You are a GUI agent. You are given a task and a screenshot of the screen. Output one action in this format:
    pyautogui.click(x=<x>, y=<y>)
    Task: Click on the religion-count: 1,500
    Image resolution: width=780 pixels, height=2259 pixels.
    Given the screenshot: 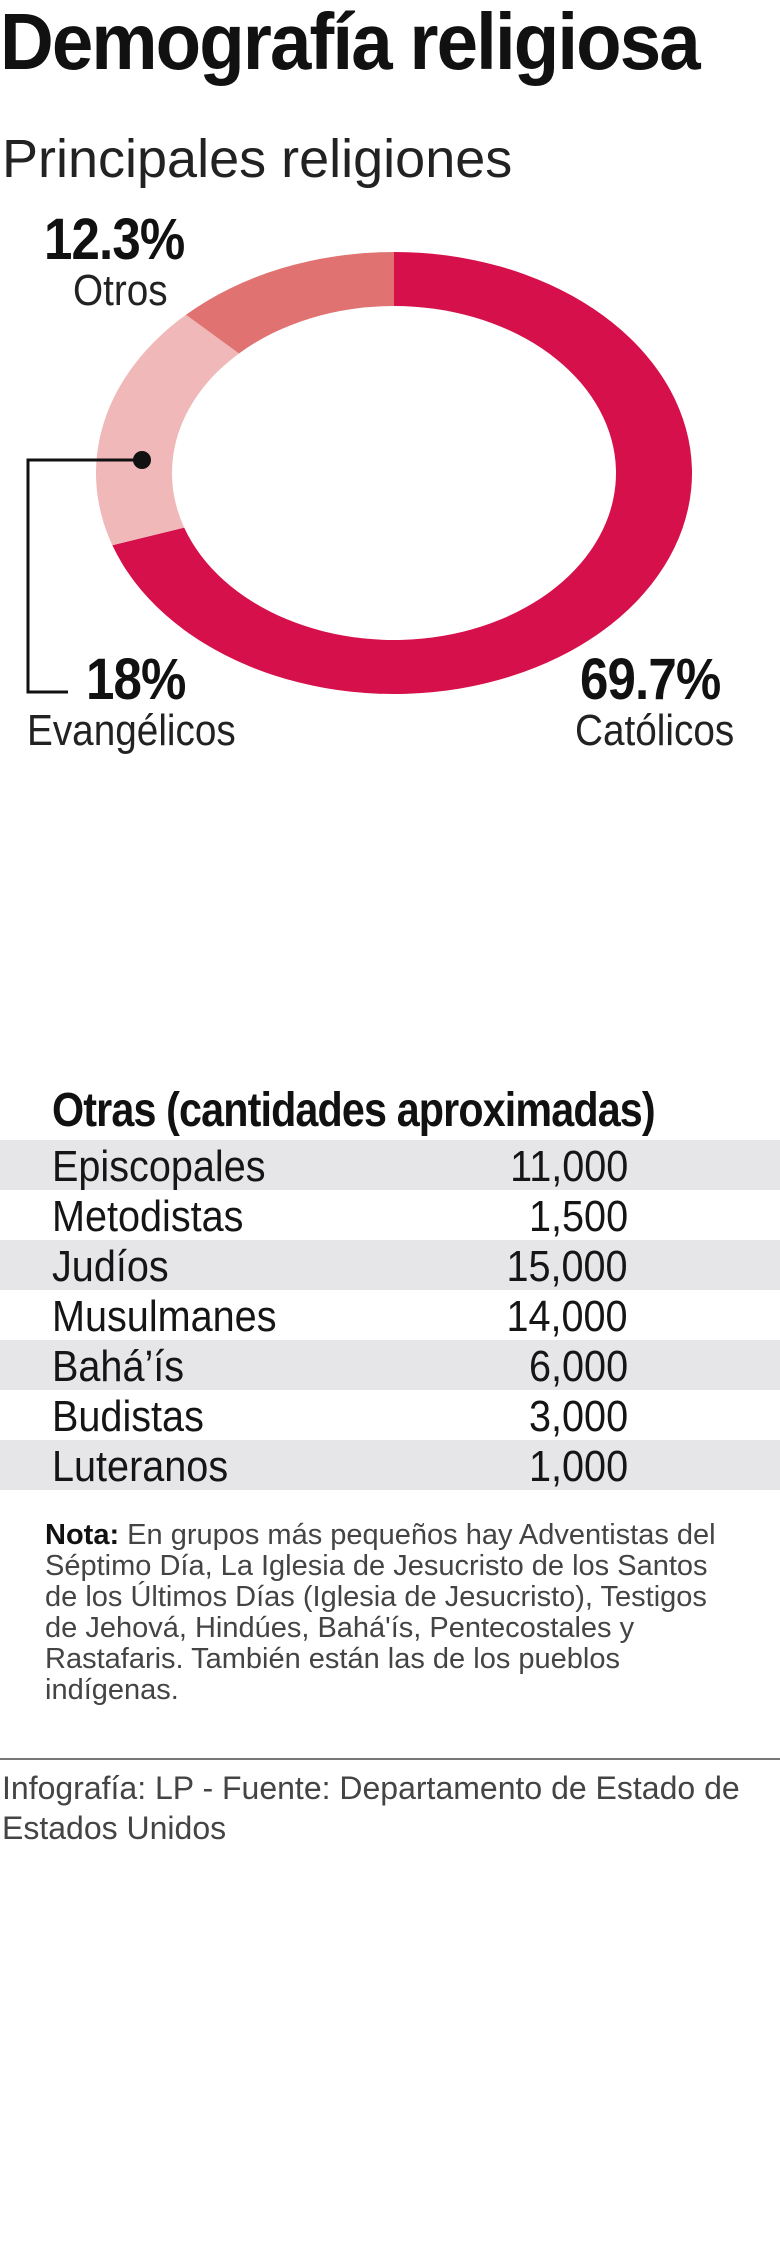 What is the action you would take?
    pyautogui.click(x=578, y=1216)
    